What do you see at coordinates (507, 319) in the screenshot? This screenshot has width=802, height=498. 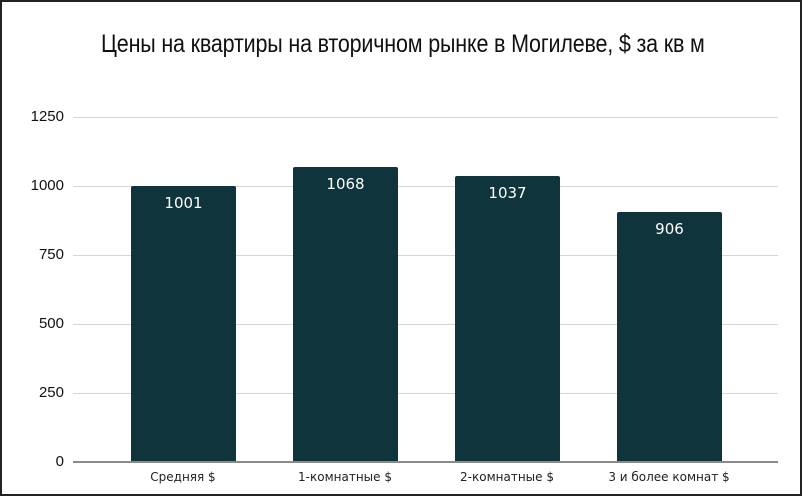 I see `bar-2-room: 1037` at bounding box center [507, 319].